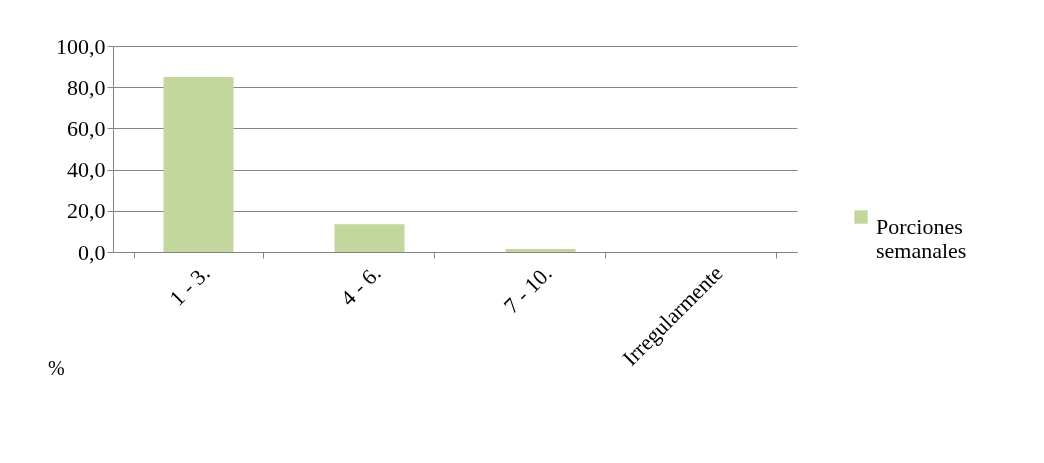 The width and height of the screenshot is (1044, 463). What do you see at coordinates (86, 211) in the screenshot?
I see `y-tick-label: 20,0` at bounding box center [86, 211].